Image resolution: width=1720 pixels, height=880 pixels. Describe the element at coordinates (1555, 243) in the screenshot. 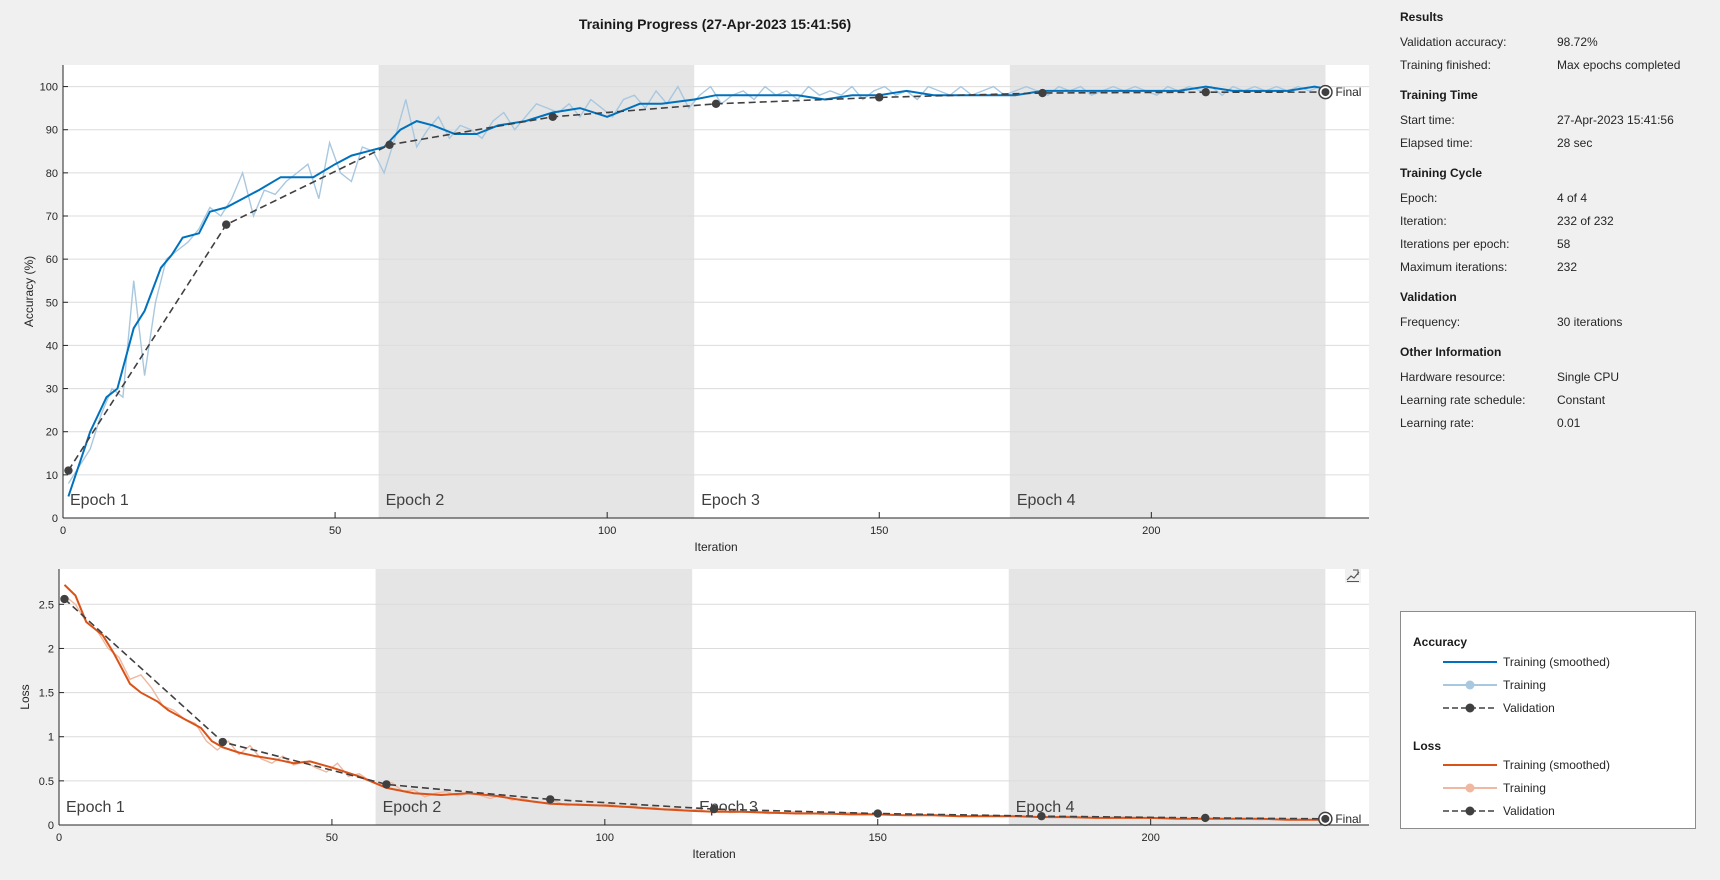

I see `info-row: Iterations per epoch: 58` at that location.